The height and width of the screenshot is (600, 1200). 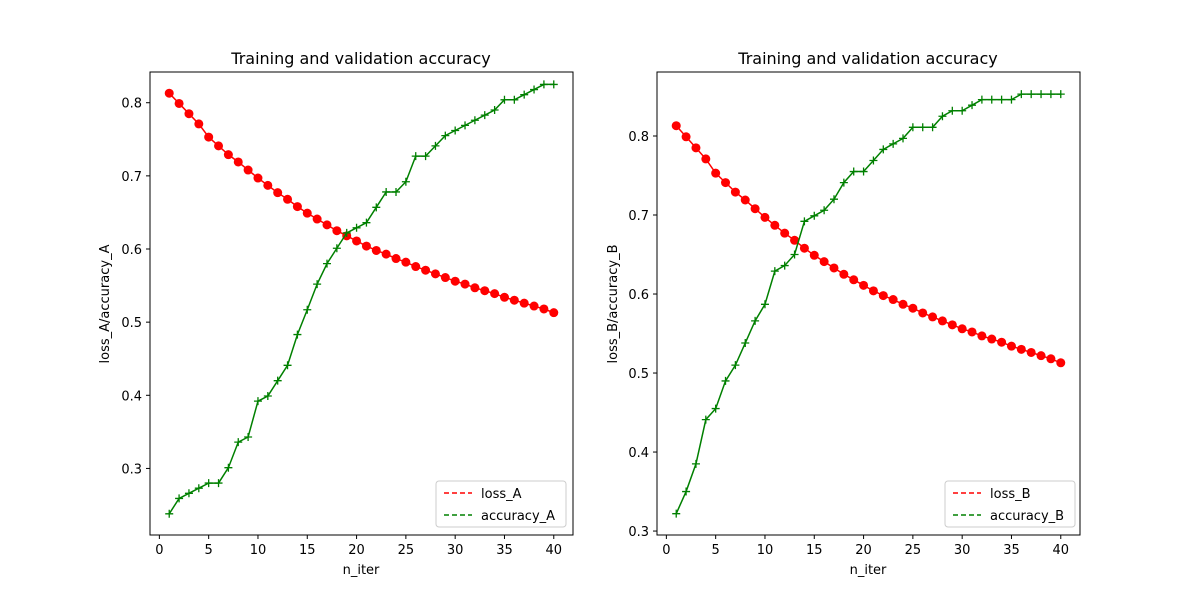 What do you see at coordinates (1027, 516) in the screenshot?
I see `legend-label: accuracy_B` at bounding box center [1027, 516].